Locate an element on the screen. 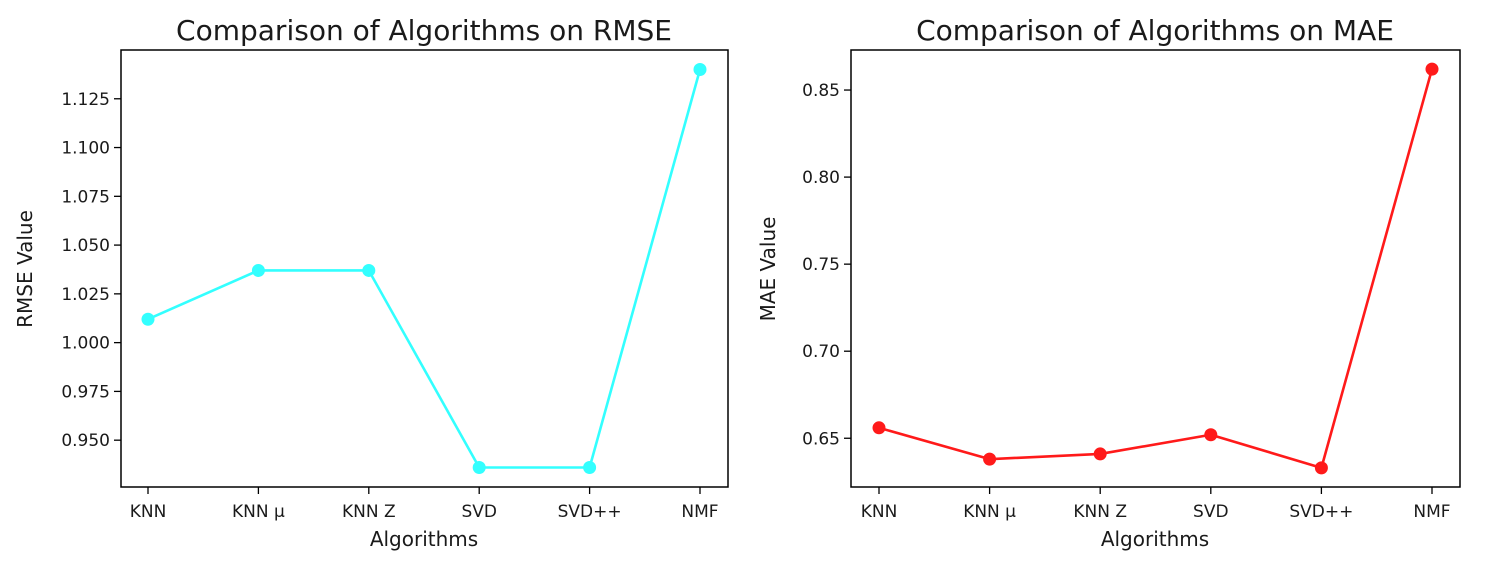  y-axis: 0.950 0.975 1.000 1.025 1.050 1.075 1.100 1.125 is located at coordinates (91, 270).